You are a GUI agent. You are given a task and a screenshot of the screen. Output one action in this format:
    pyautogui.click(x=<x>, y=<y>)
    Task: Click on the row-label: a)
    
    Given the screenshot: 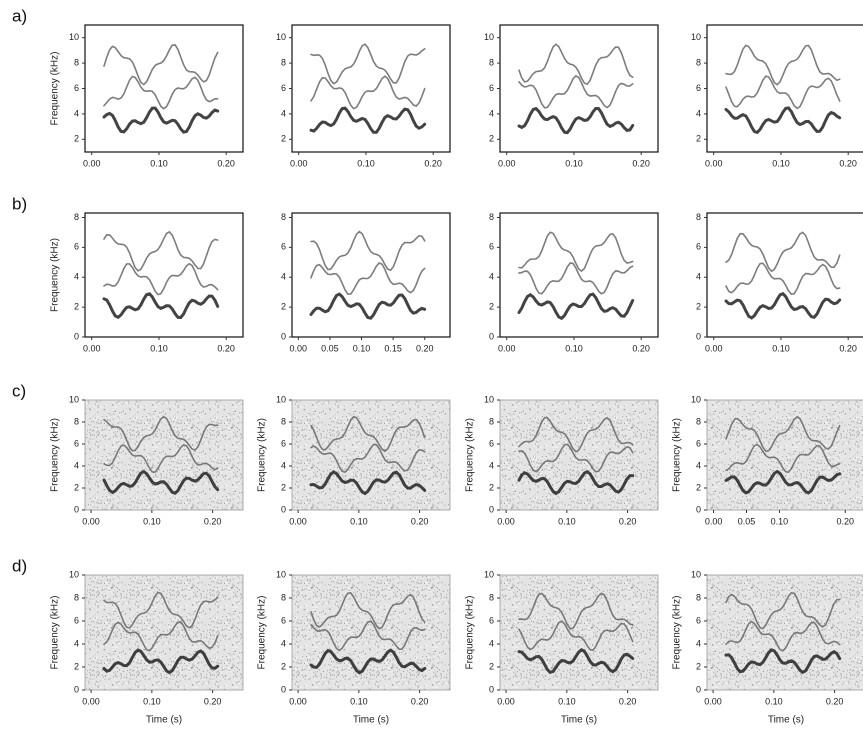 What is the action you would take?
    pyautogui.click(x=19, y=15)
    